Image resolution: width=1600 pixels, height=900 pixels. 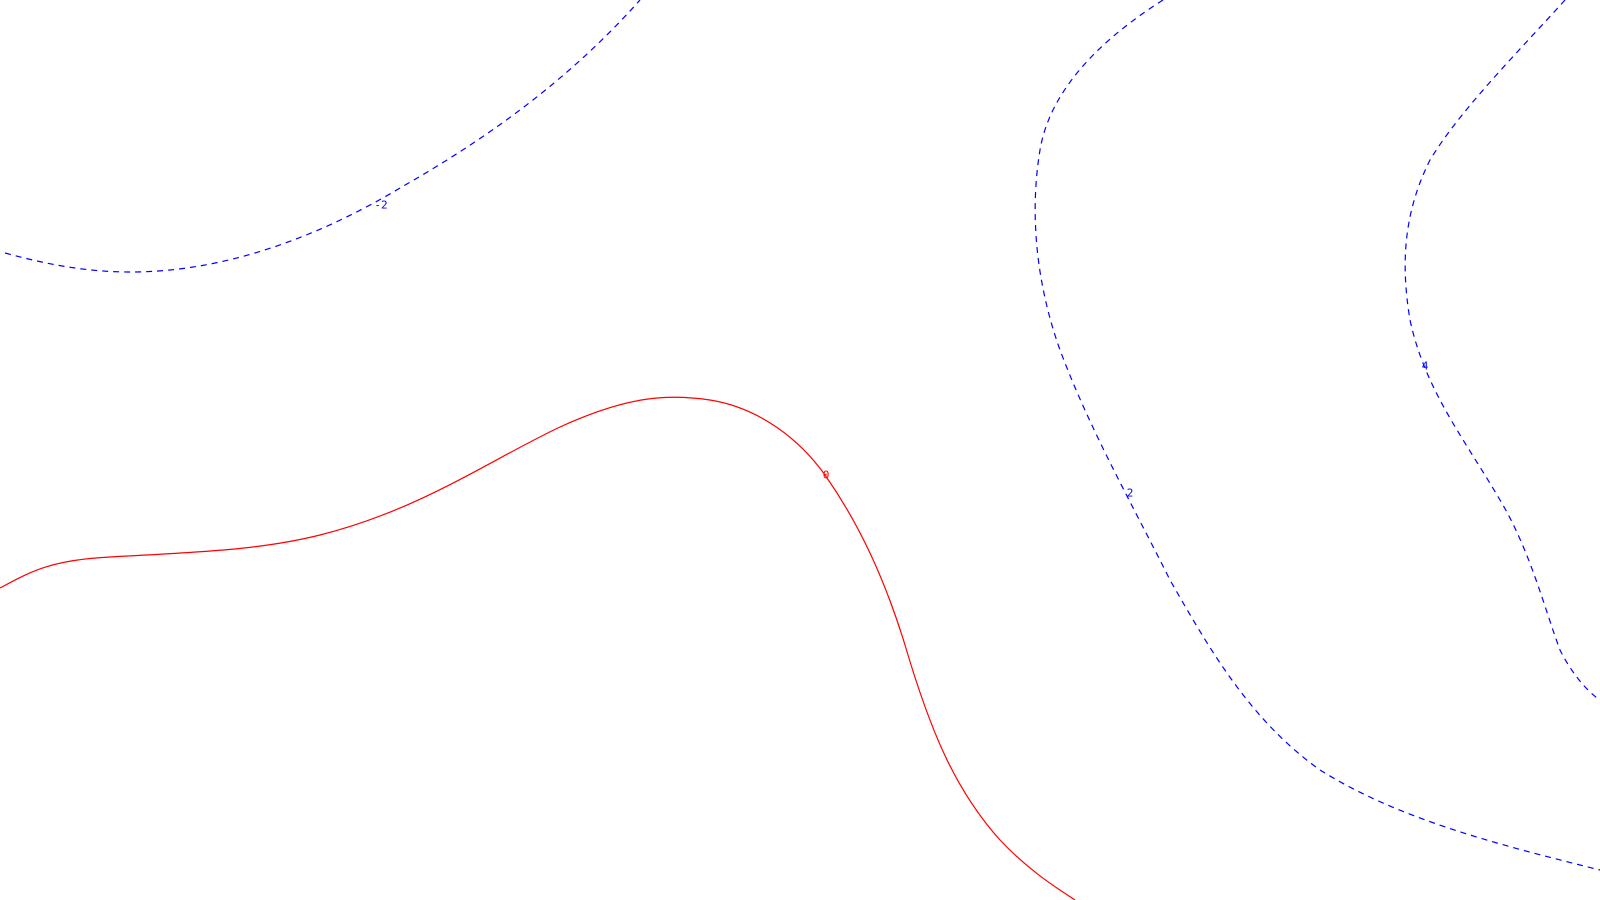 I want to click on contour-pos4-line, so click(x=1502, y=350).